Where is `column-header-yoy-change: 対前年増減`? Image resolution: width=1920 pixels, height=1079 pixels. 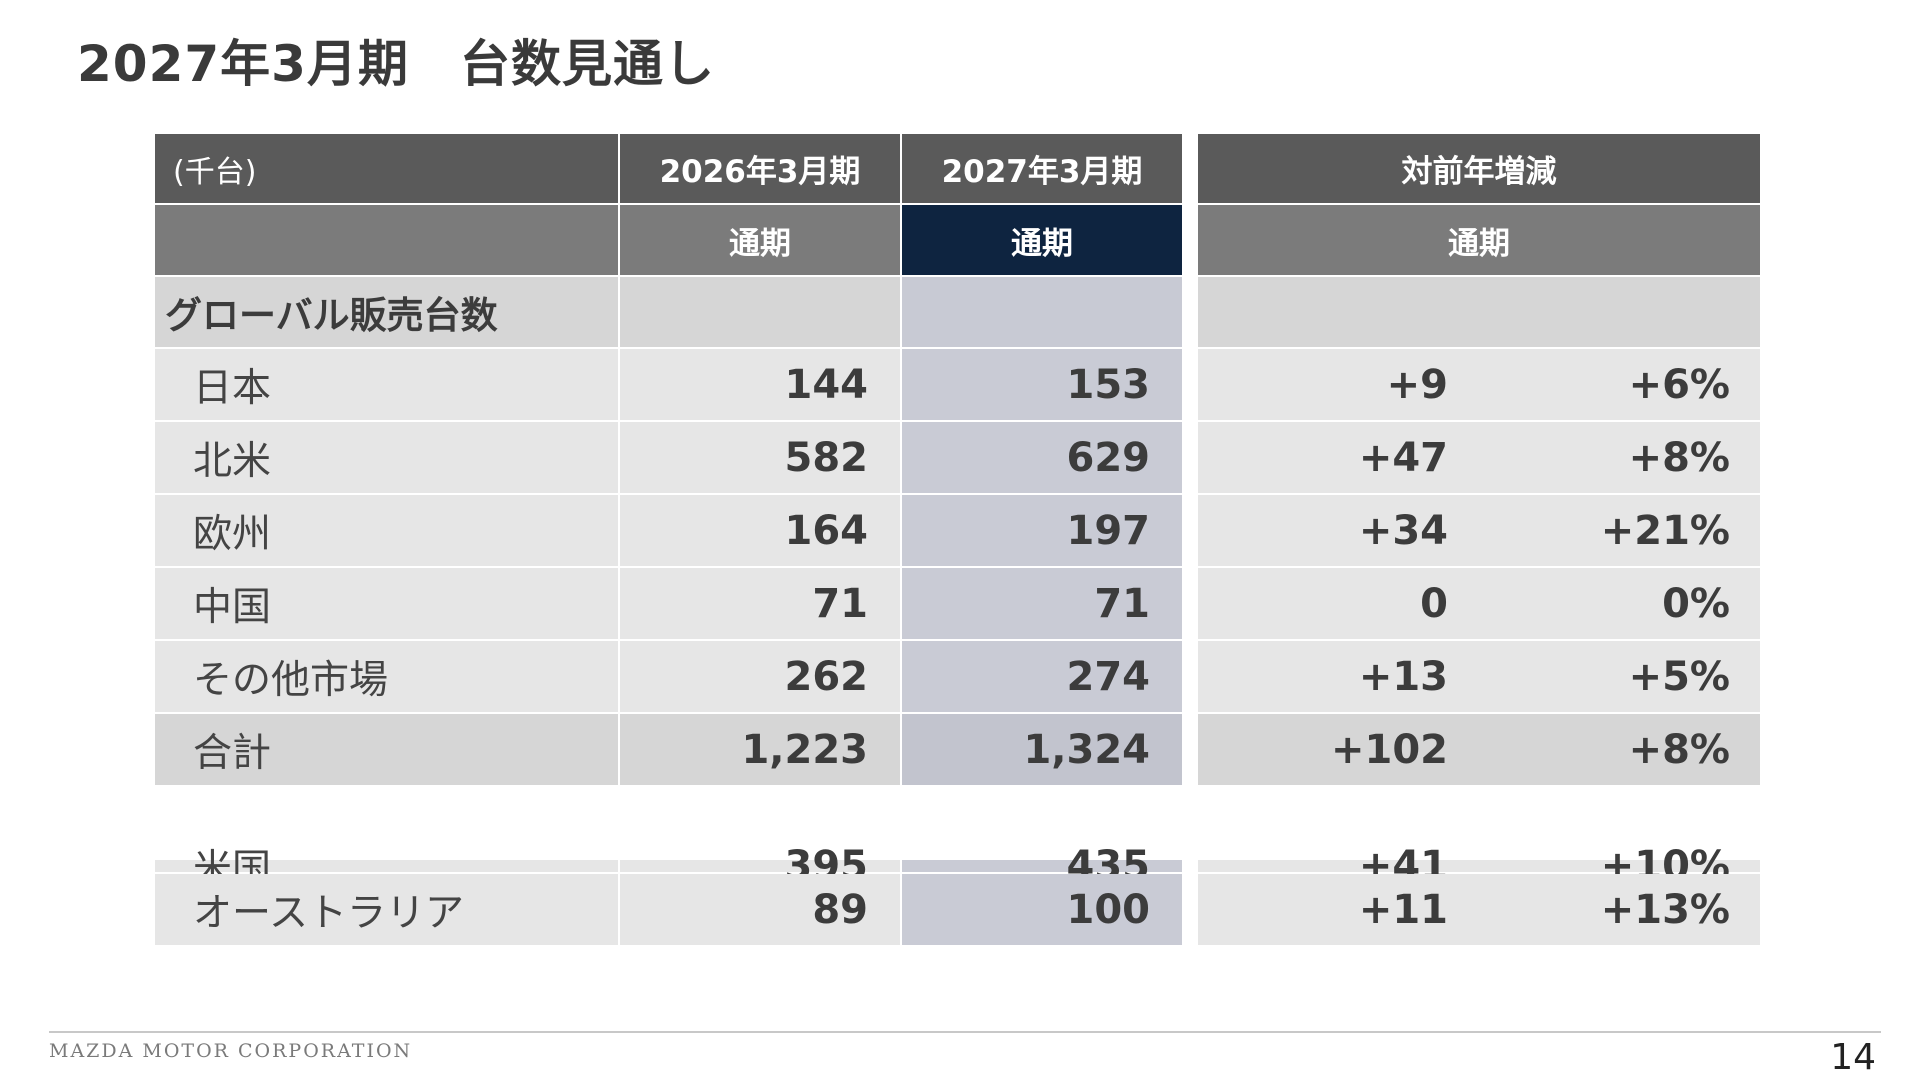
column-header-yoy-change: 対前年増減 is located at coordinates (1480, 169).